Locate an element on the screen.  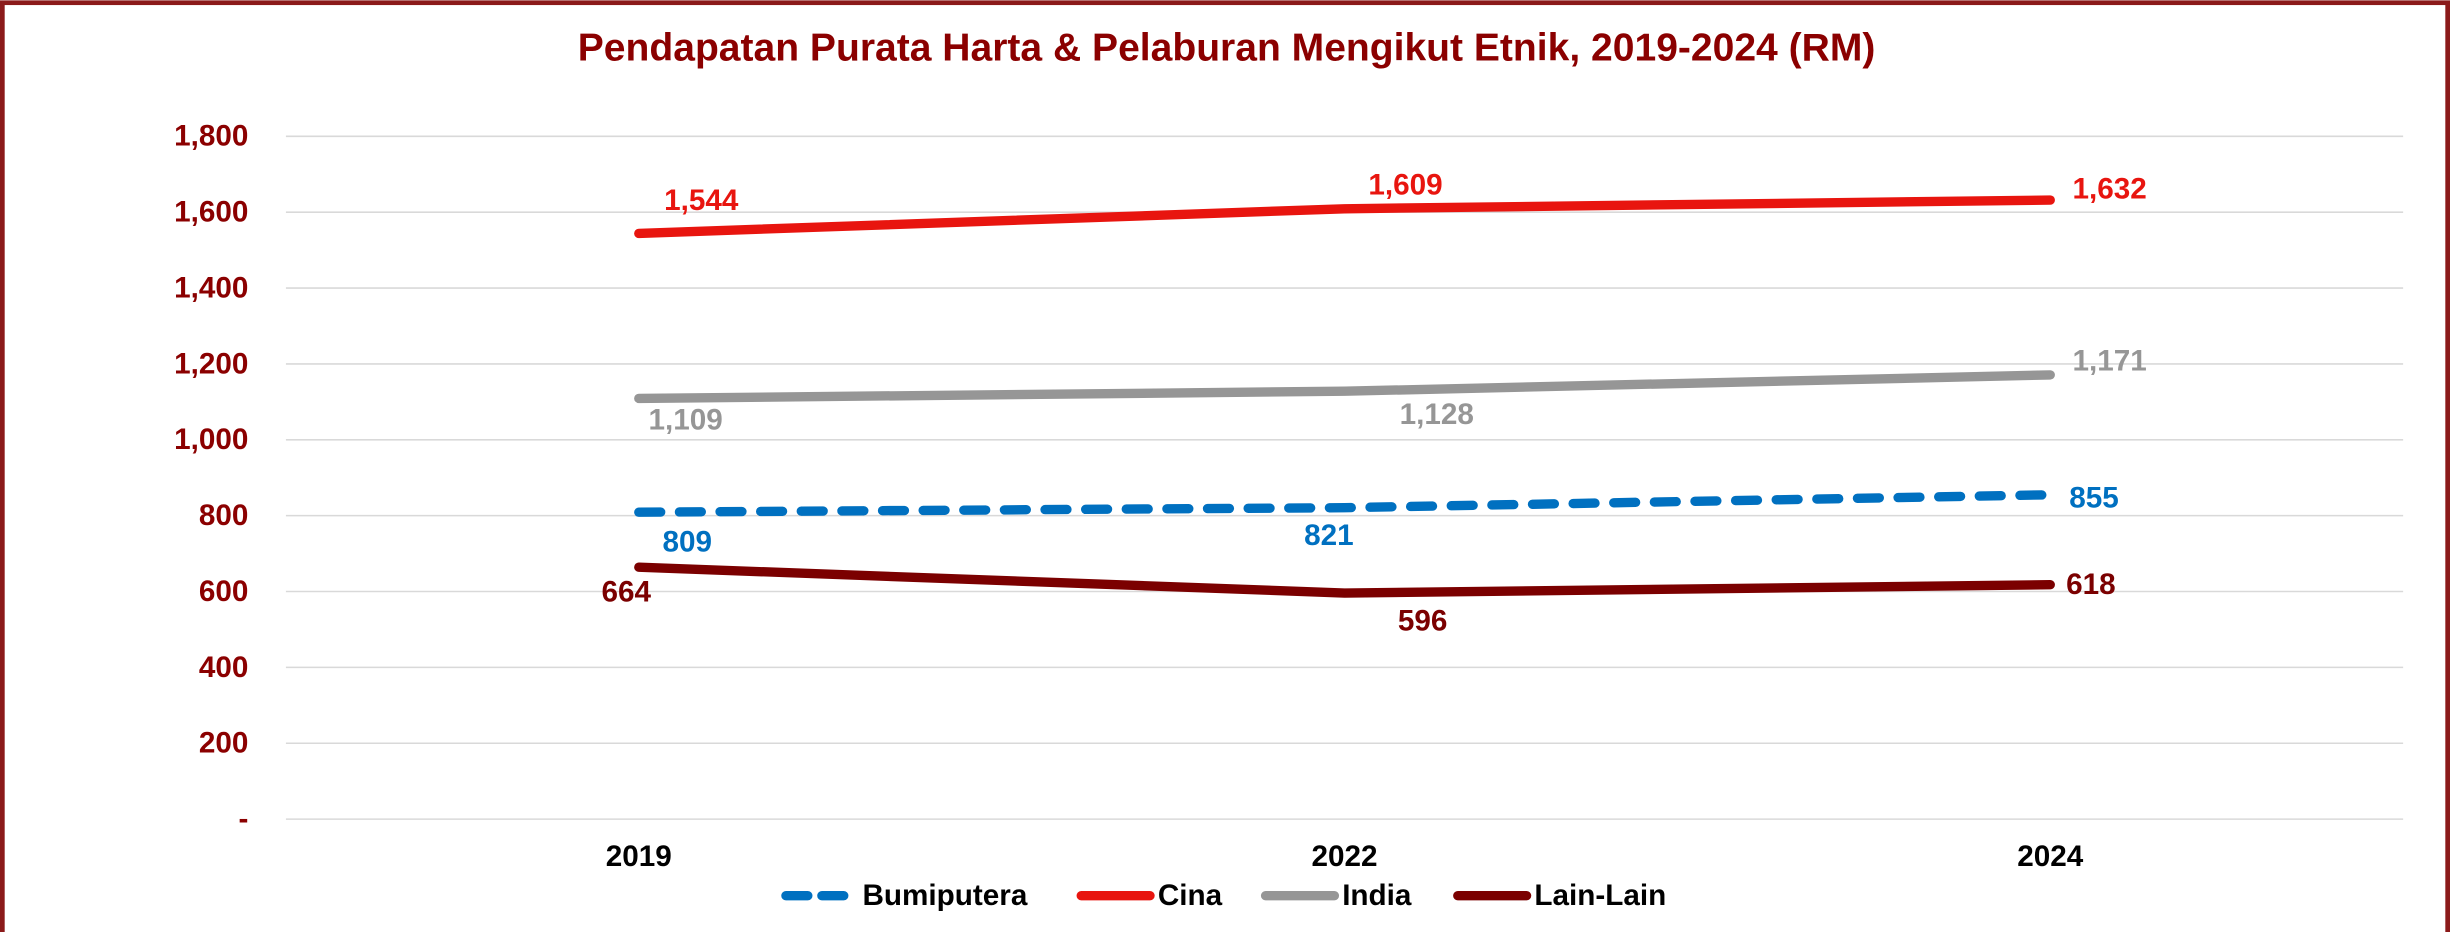
data-label: 809 is located at coordinates (687, 541).